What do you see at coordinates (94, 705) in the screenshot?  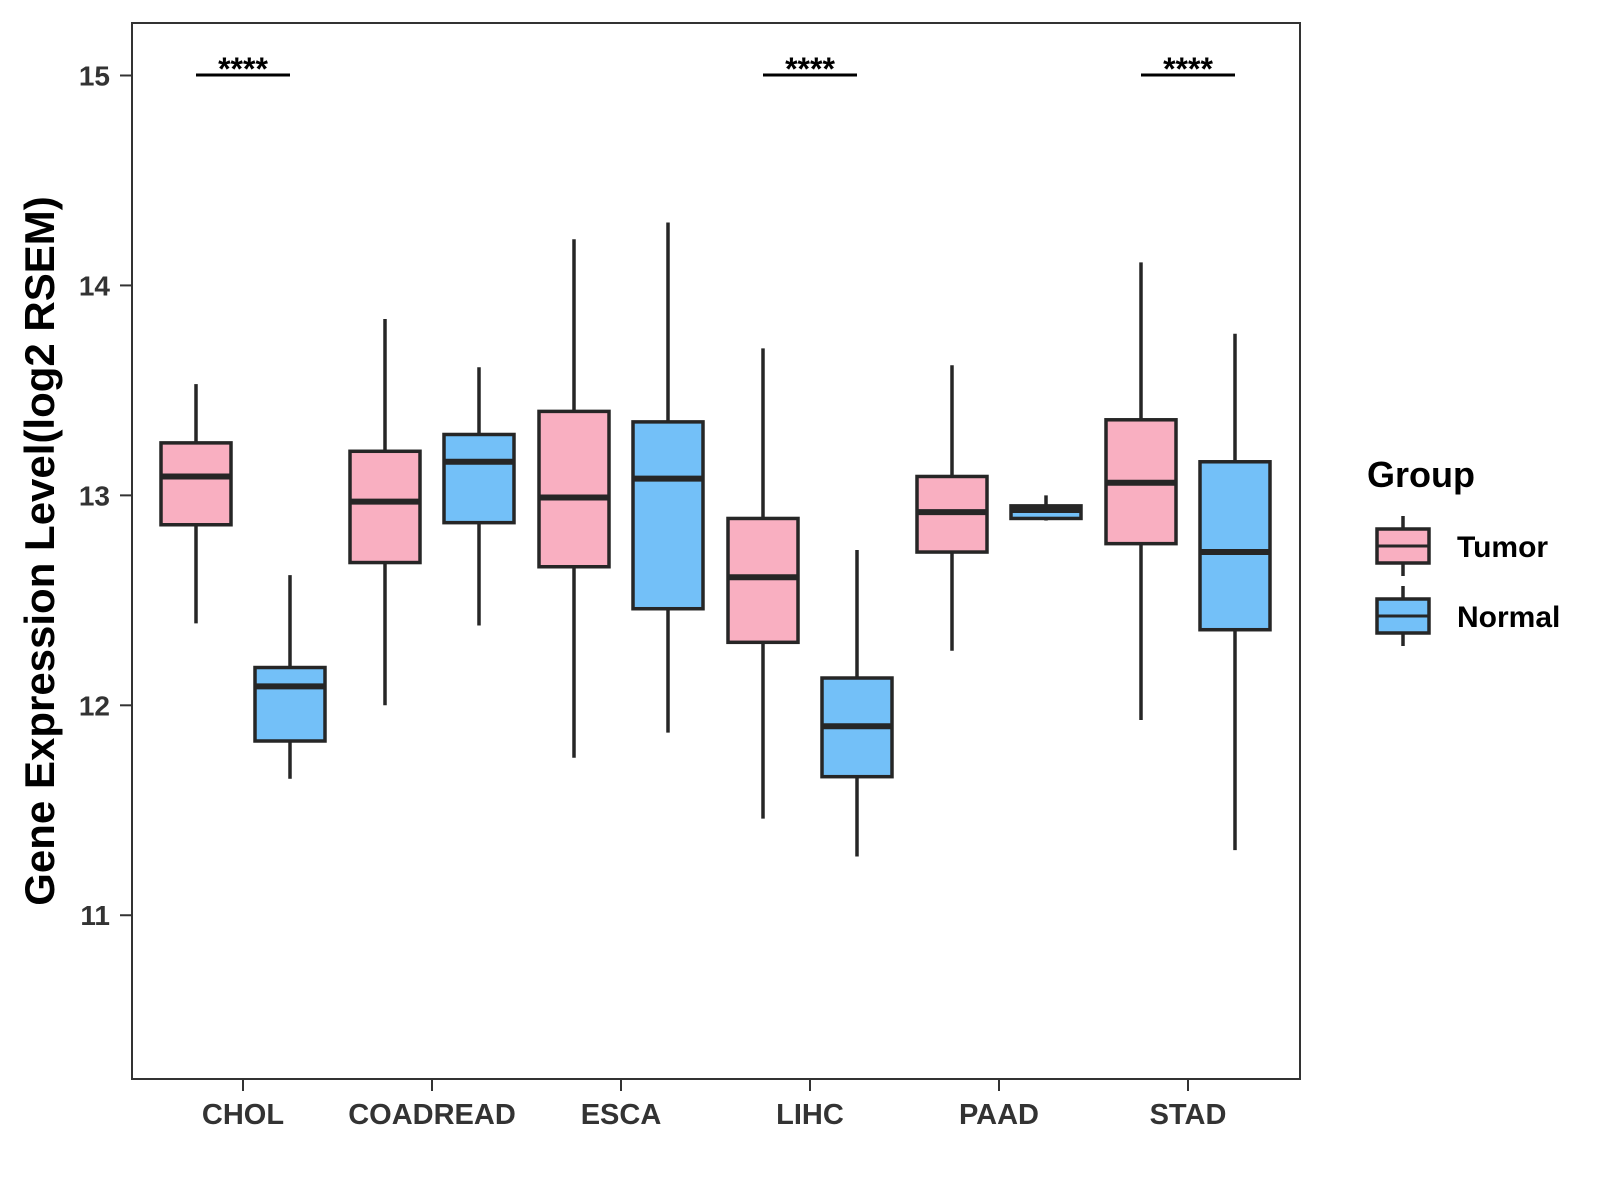 I see `y-tick-label: 12` at bounding box center [94, 705].